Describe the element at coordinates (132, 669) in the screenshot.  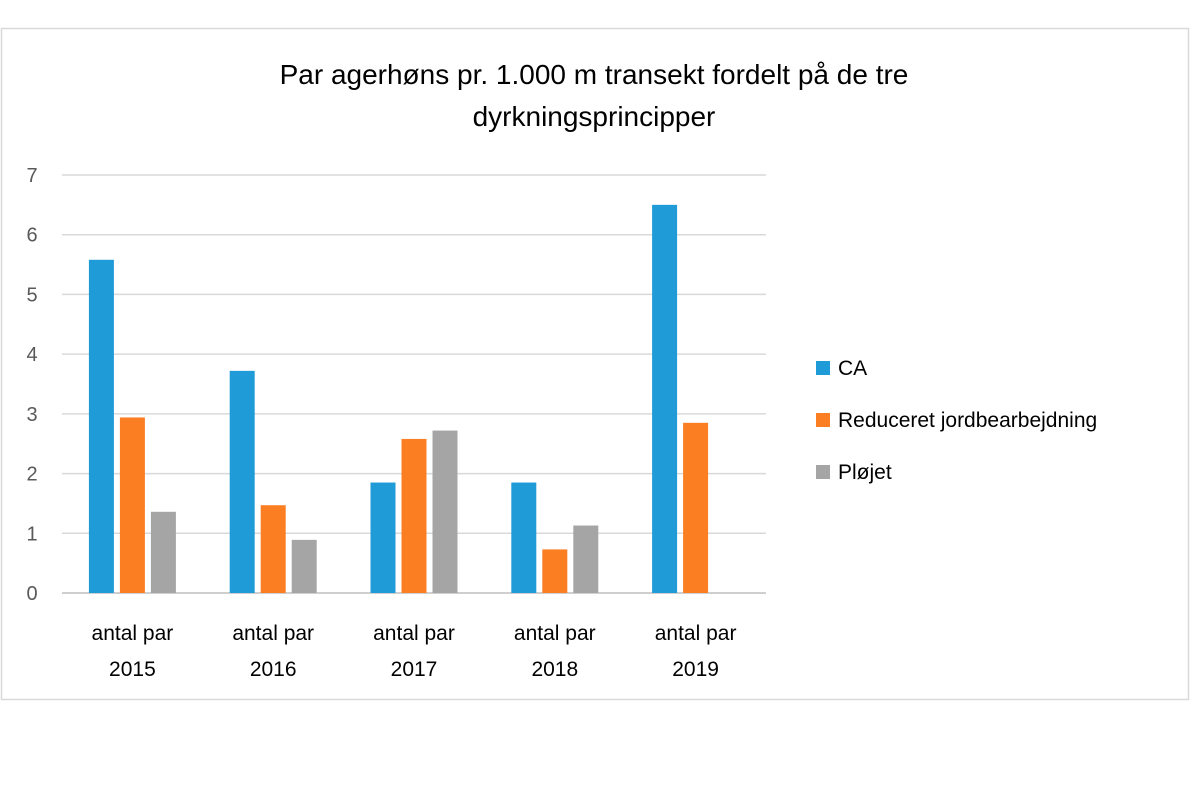
I see `x-category-label: 2015` at that location.